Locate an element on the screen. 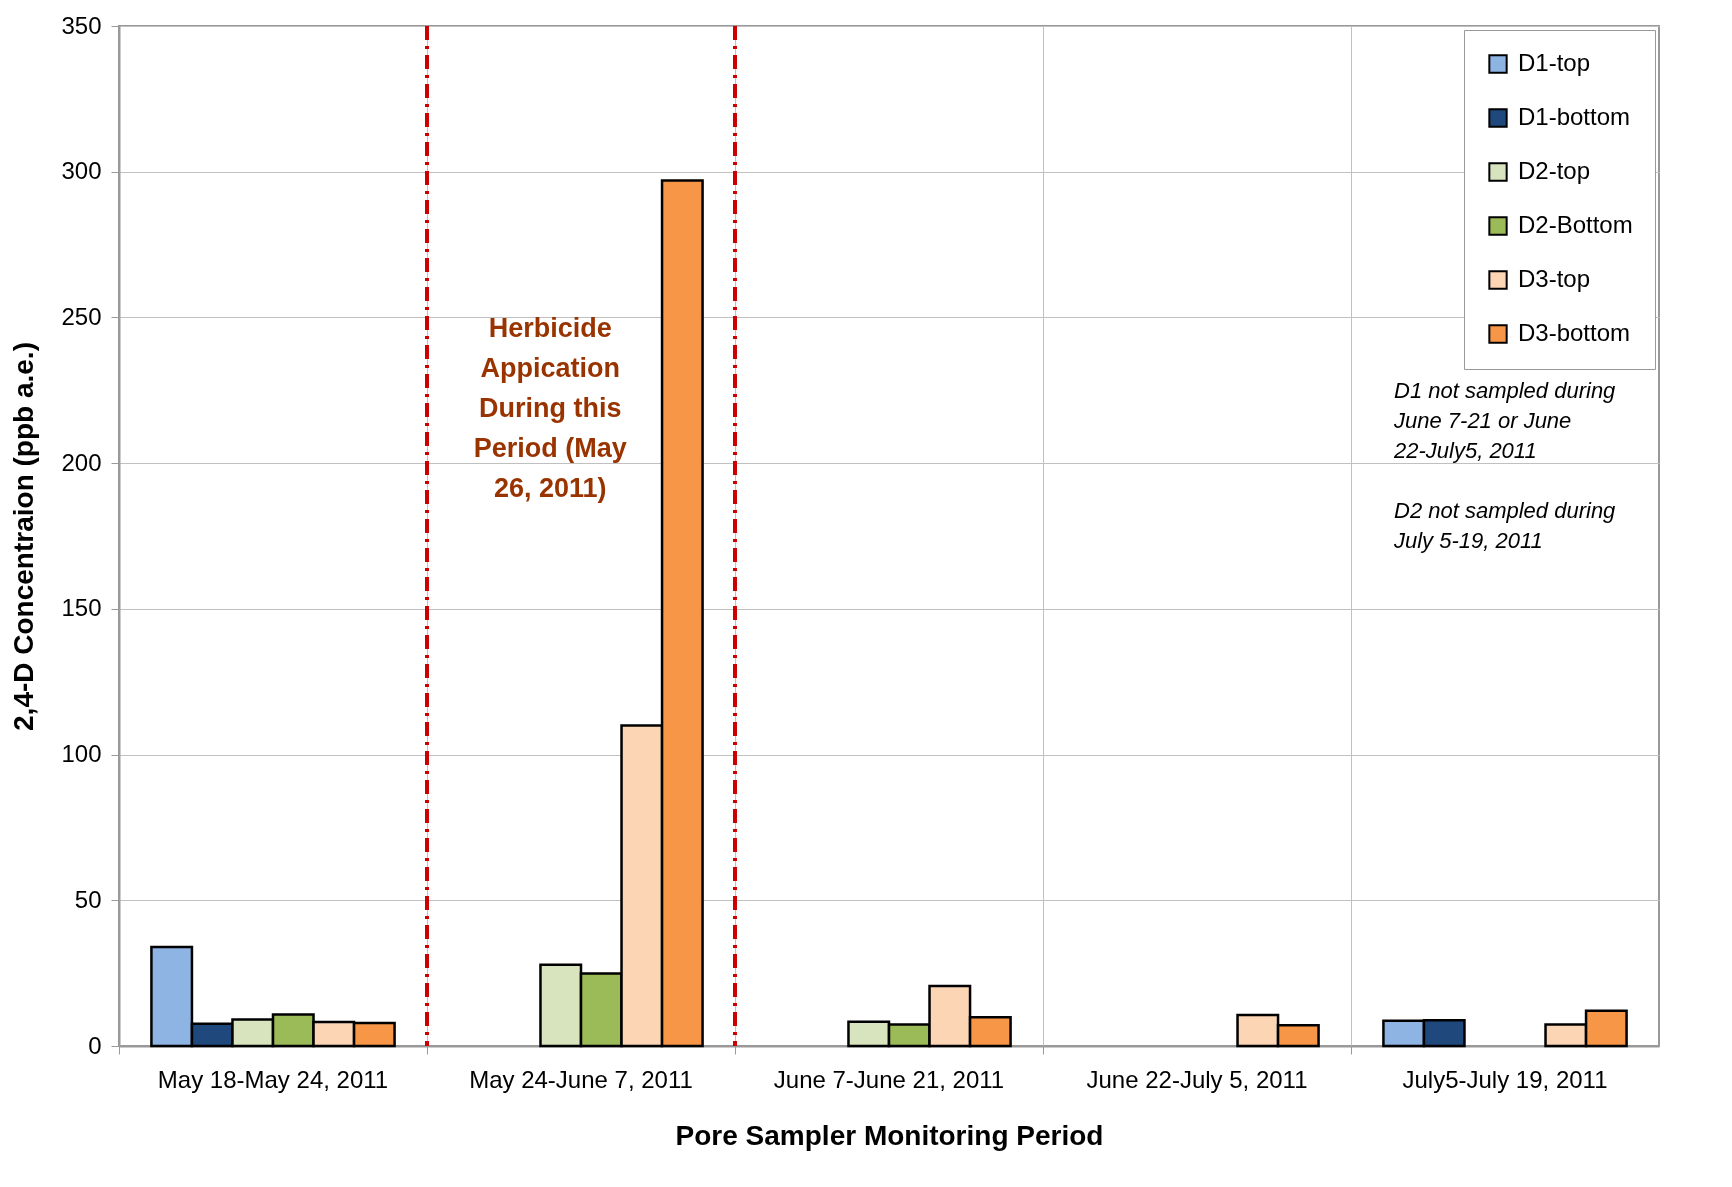 The height and width of the screenshot is (1187, 1732). annotation: D1 not sampled during June 7-21 or June 22-July5, 2011 is located at coordinates (1505, 420).